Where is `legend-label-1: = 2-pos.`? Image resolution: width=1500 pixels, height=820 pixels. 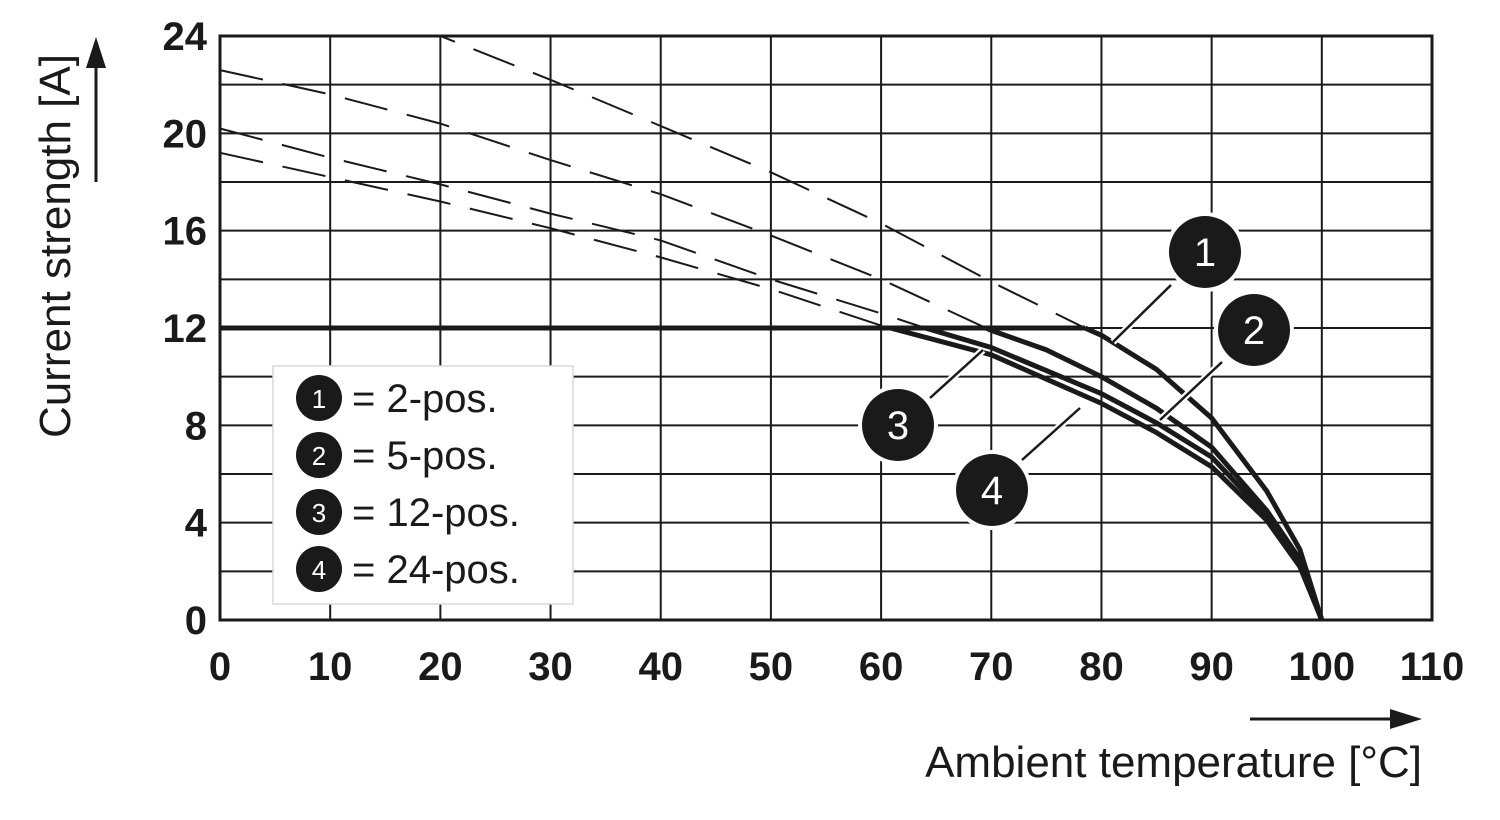
legend-label-1: = 2-pos. is located at coordinates (425, 399).